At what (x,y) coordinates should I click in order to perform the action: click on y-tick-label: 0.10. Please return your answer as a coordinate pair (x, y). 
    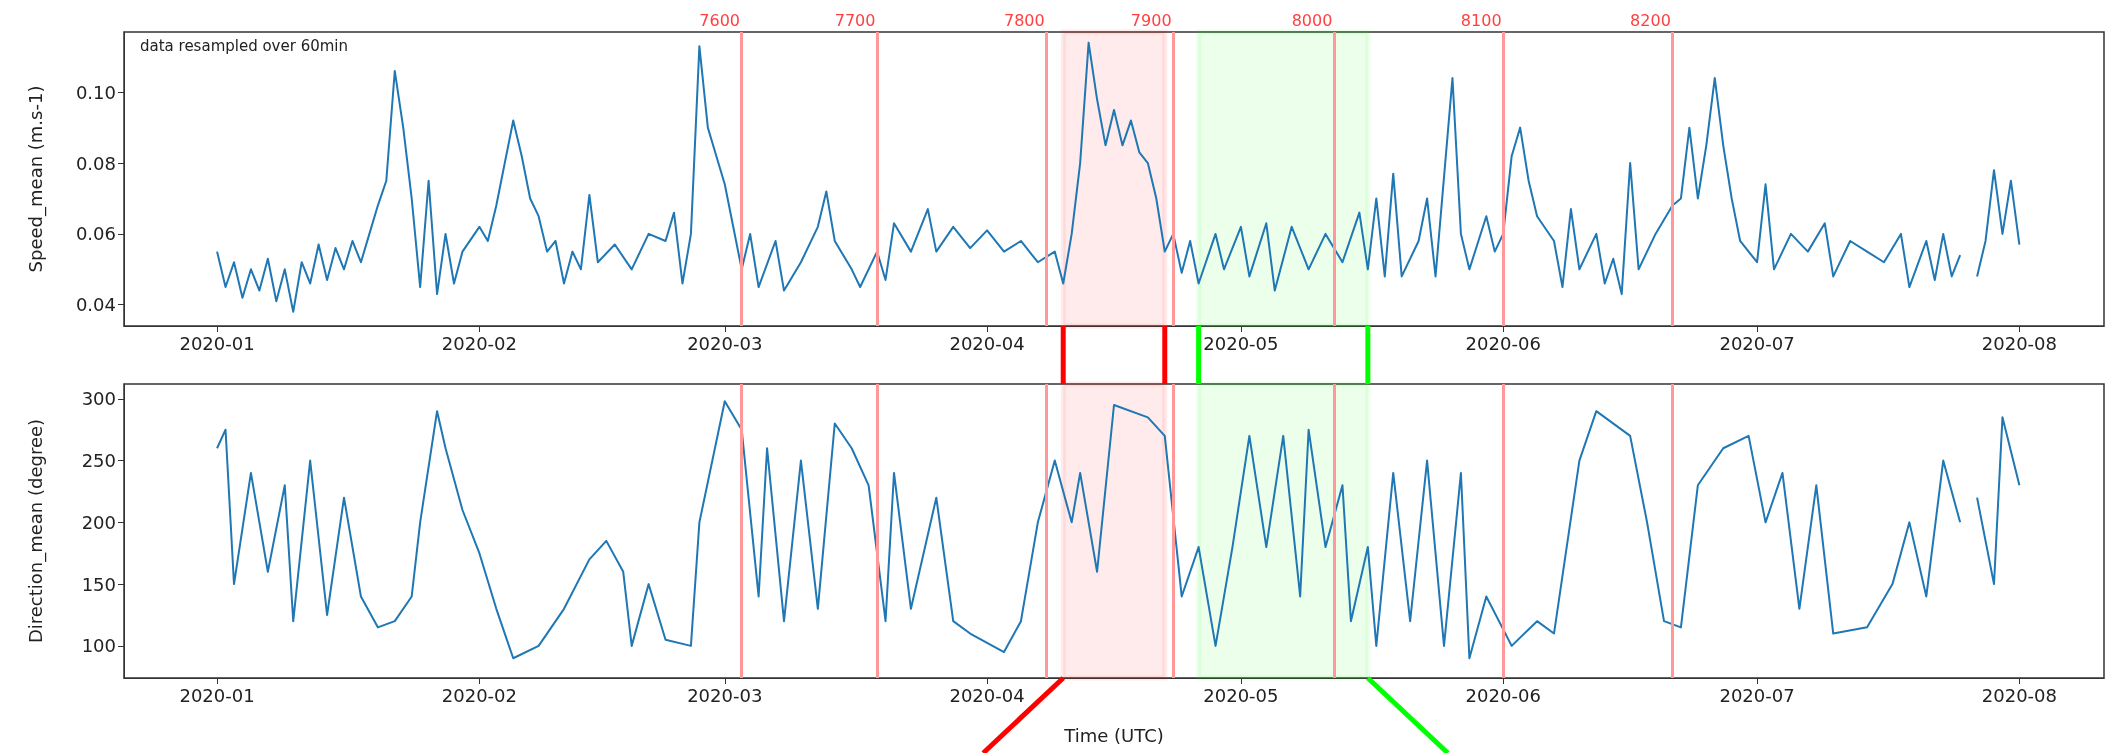
    Looking at the image, I should click on (95, 92).